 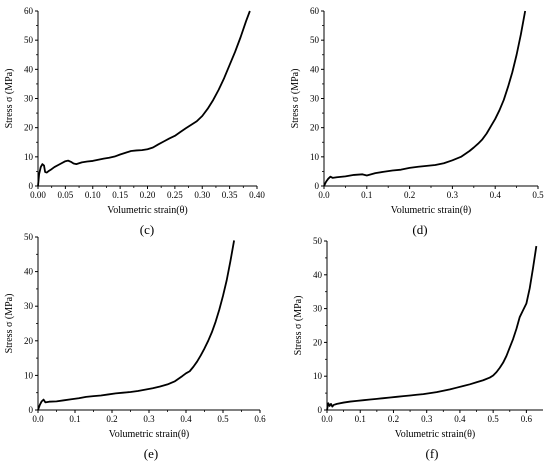 I want to click on panel-label: (c), so click(x=147, y=229).